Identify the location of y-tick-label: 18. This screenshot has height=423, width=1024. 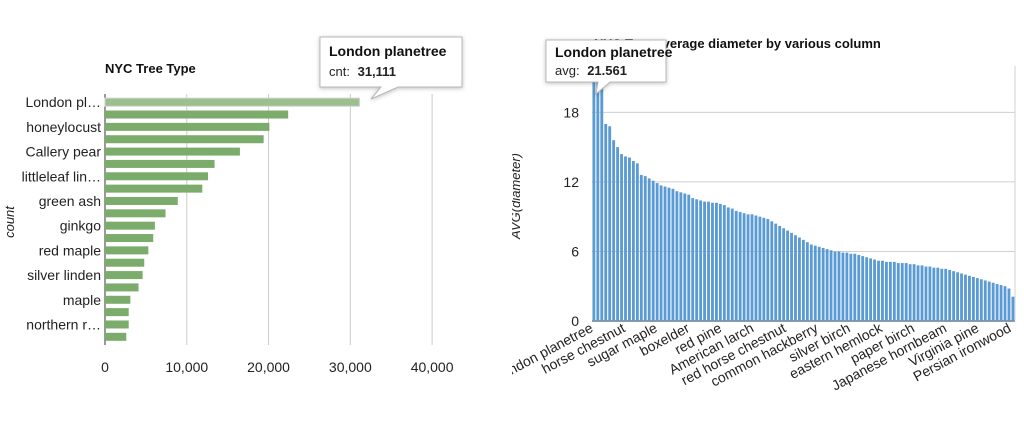
(571, 112).